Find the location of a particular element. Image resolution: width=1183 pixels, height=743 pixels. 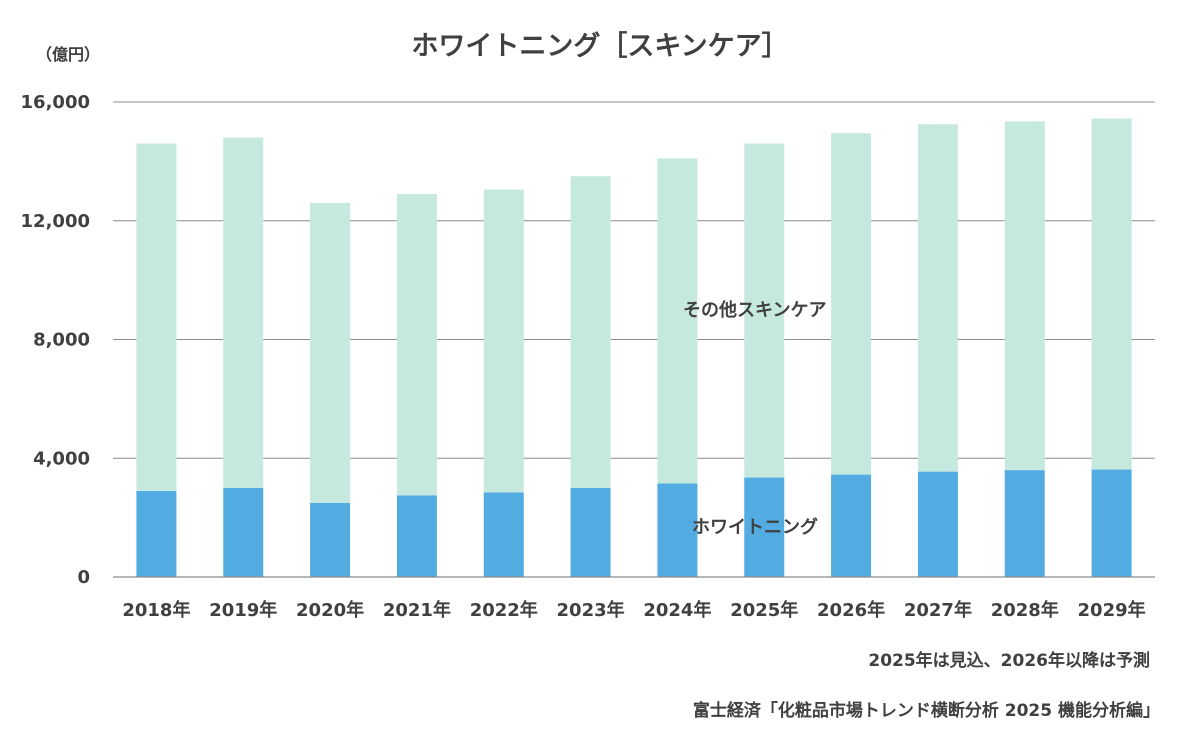

x-tick-label: 2020年 is located at coordinates (330, 610).